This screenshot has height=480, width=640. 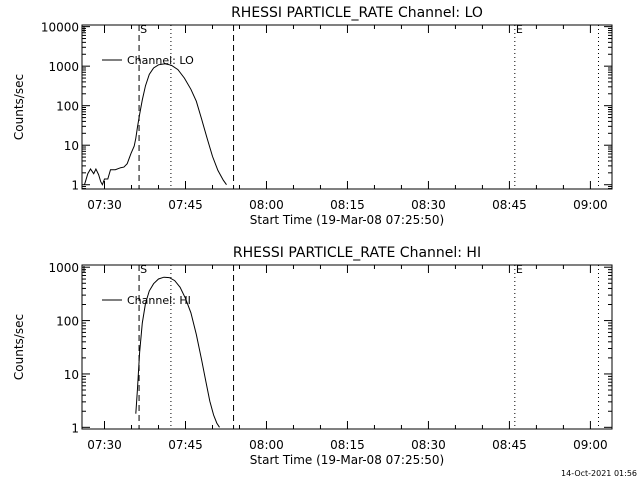 What do you see at coordinates (159, 300) in the screenshot?
I see `legend-label: Channel: HI` at bounding box center [159, 300].